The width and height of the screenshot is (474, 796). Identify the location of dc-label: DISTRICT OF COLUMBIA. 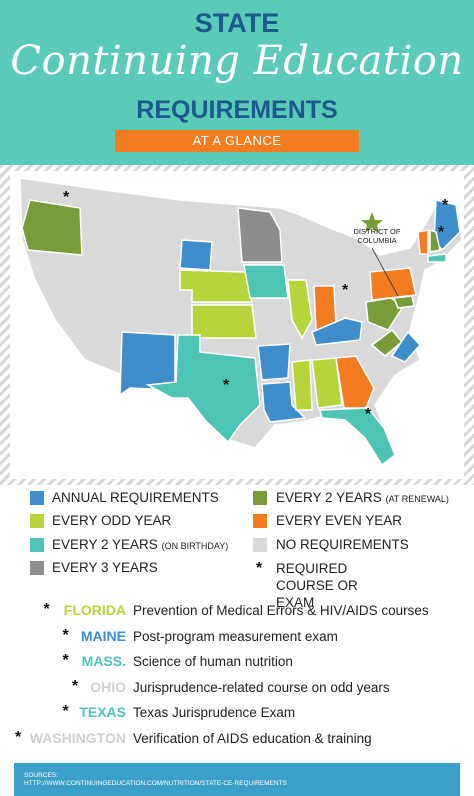
(377, 236).